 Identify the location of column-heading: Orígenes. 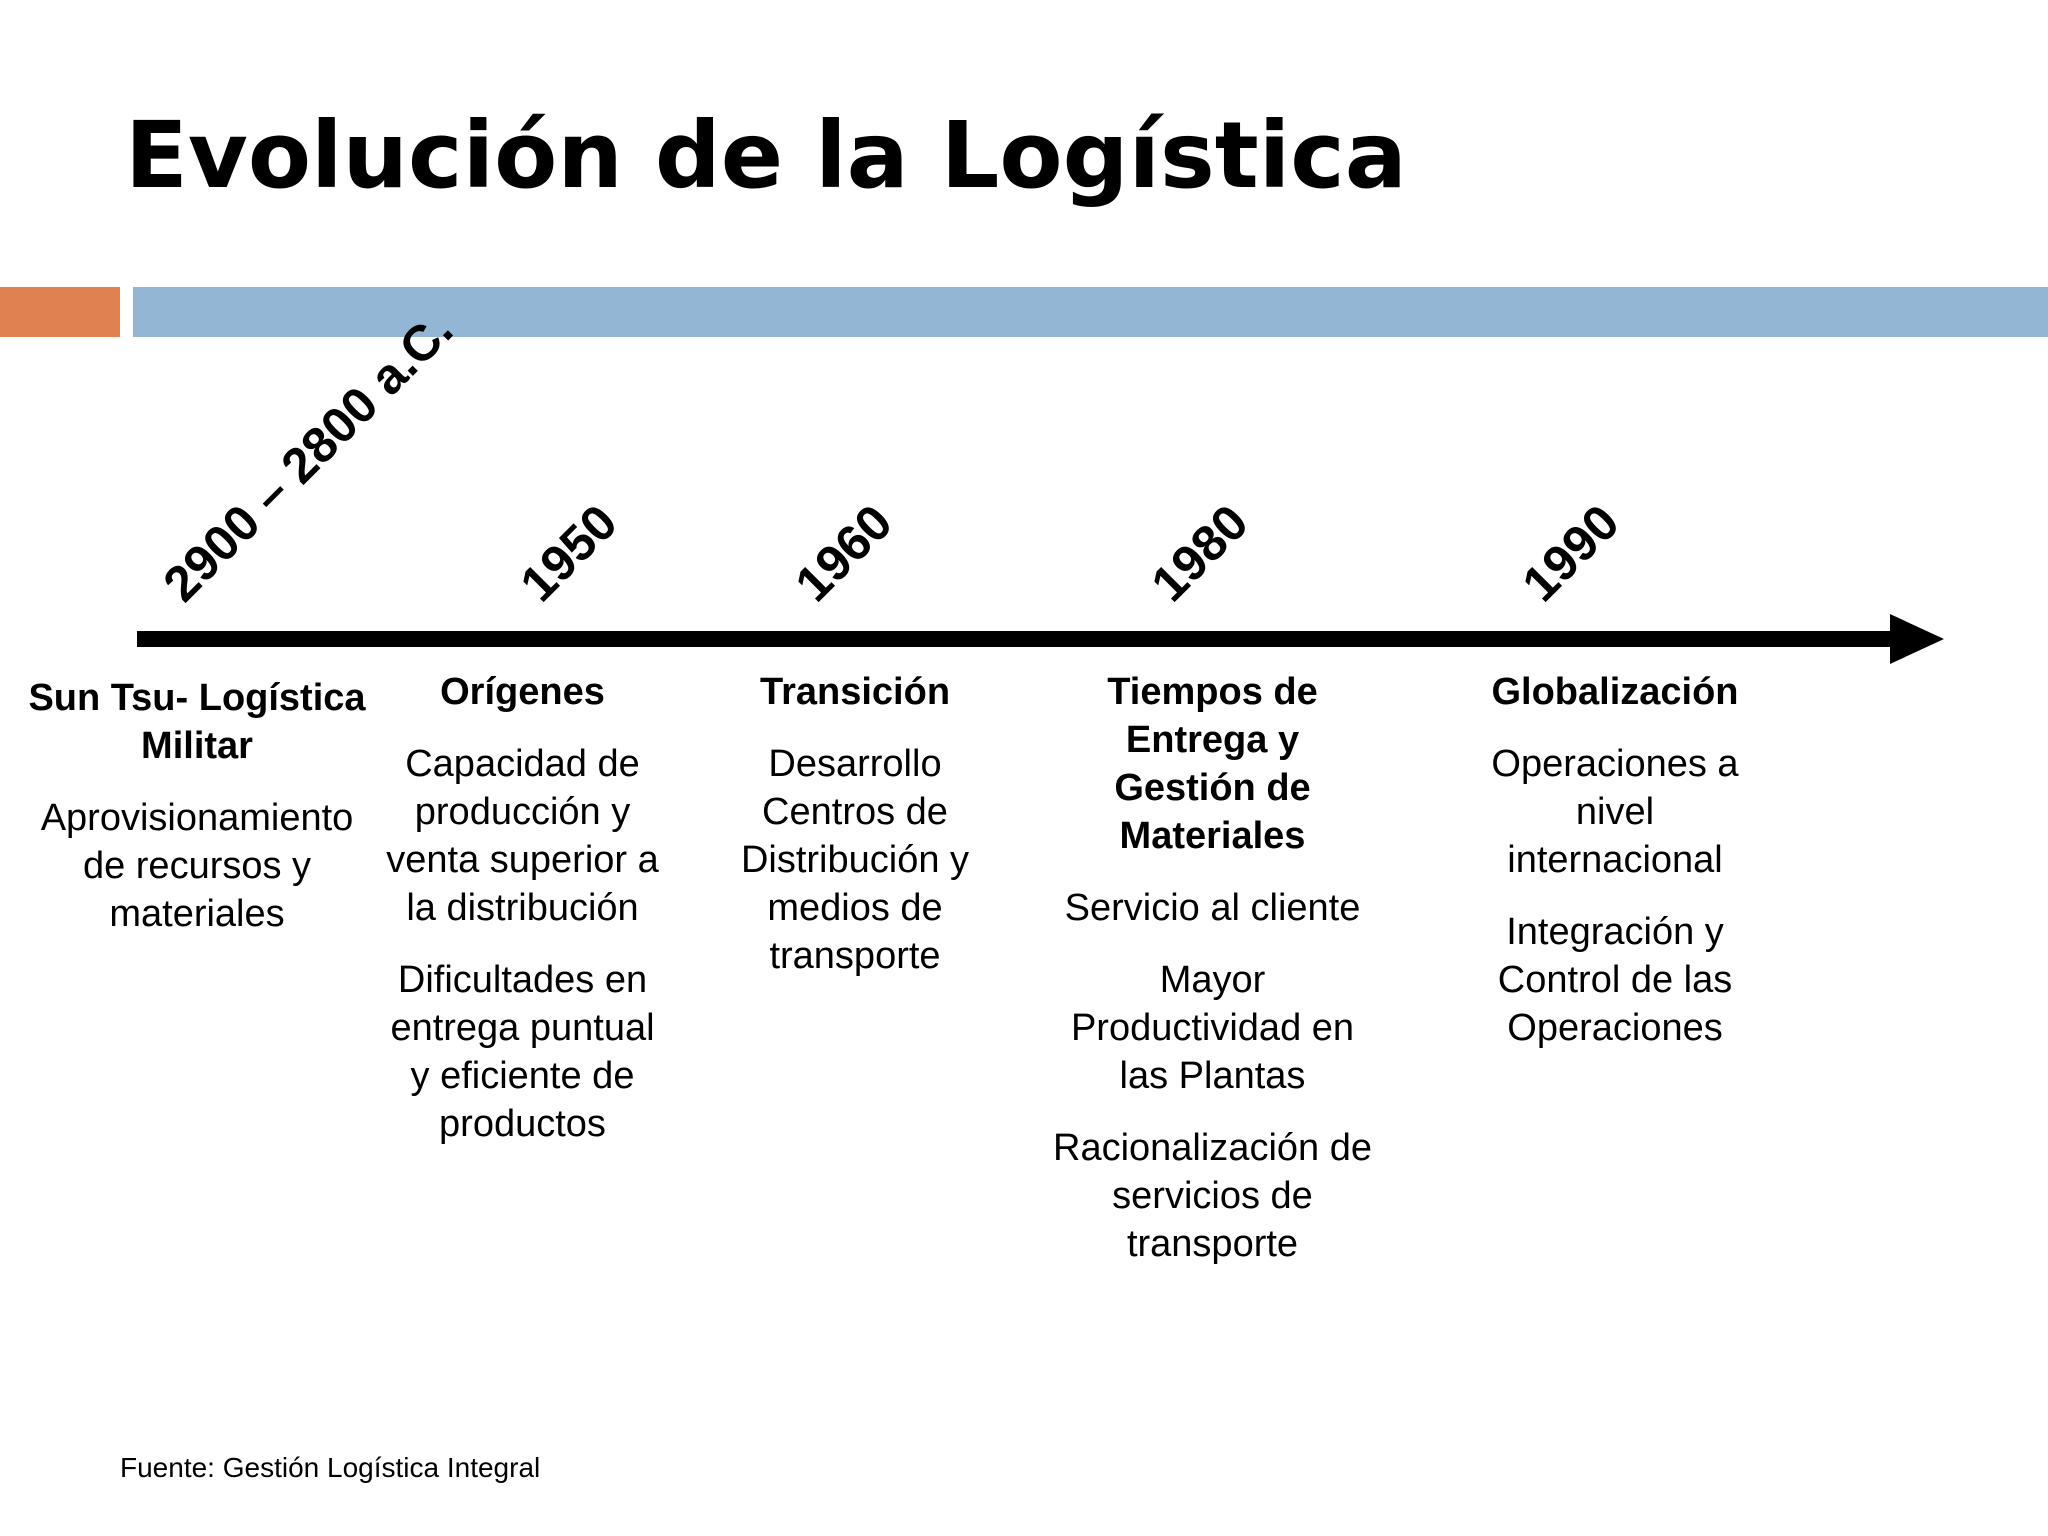
(522, 692).